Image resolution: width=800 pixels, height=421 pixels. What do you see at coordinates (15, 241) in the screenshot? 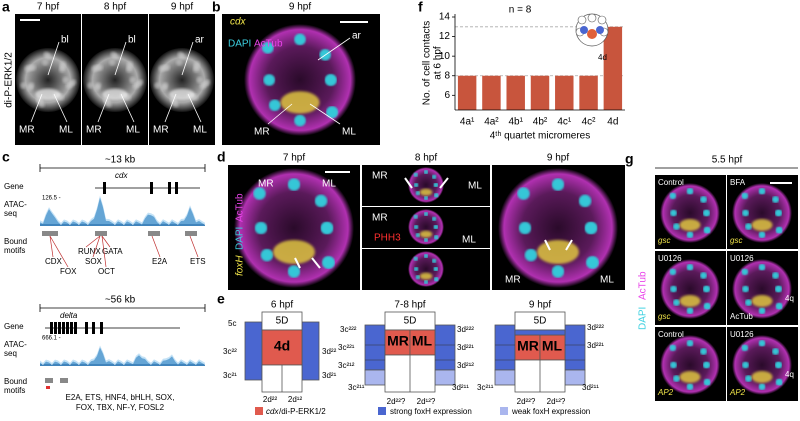
I see `label: Bound` at bounding box center [15, 241].